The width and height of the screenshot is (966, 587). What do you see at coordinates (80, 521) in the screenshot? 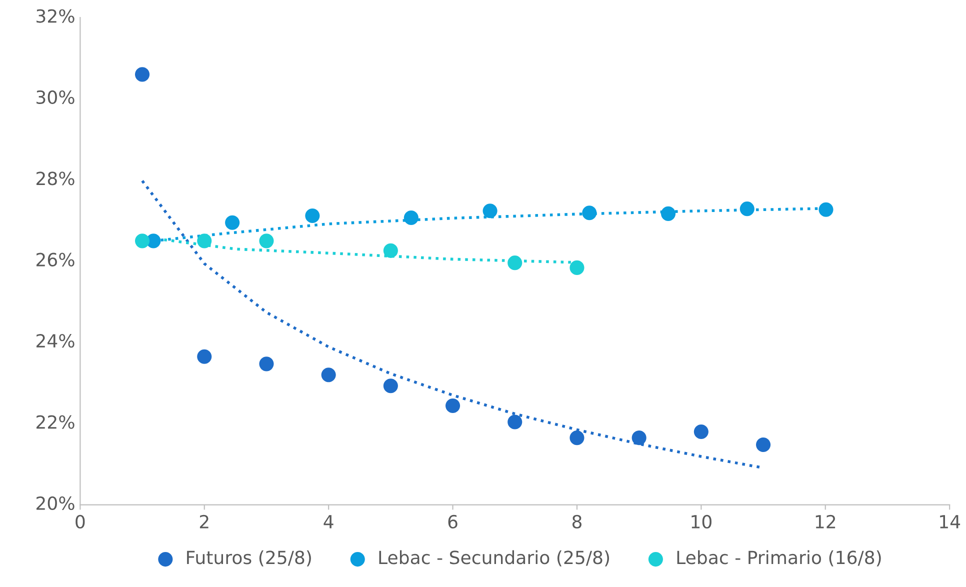
I see `x-tick-label: 0` at bounding box center [80, 521].